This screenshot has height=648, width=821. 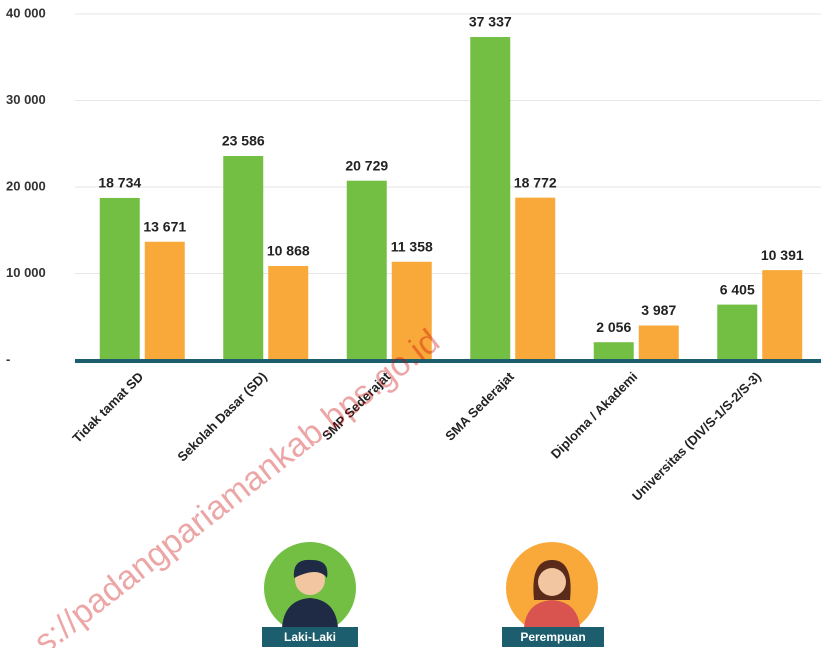 I want to click on legend-label: Perempuan, so click(x=552, y=637).